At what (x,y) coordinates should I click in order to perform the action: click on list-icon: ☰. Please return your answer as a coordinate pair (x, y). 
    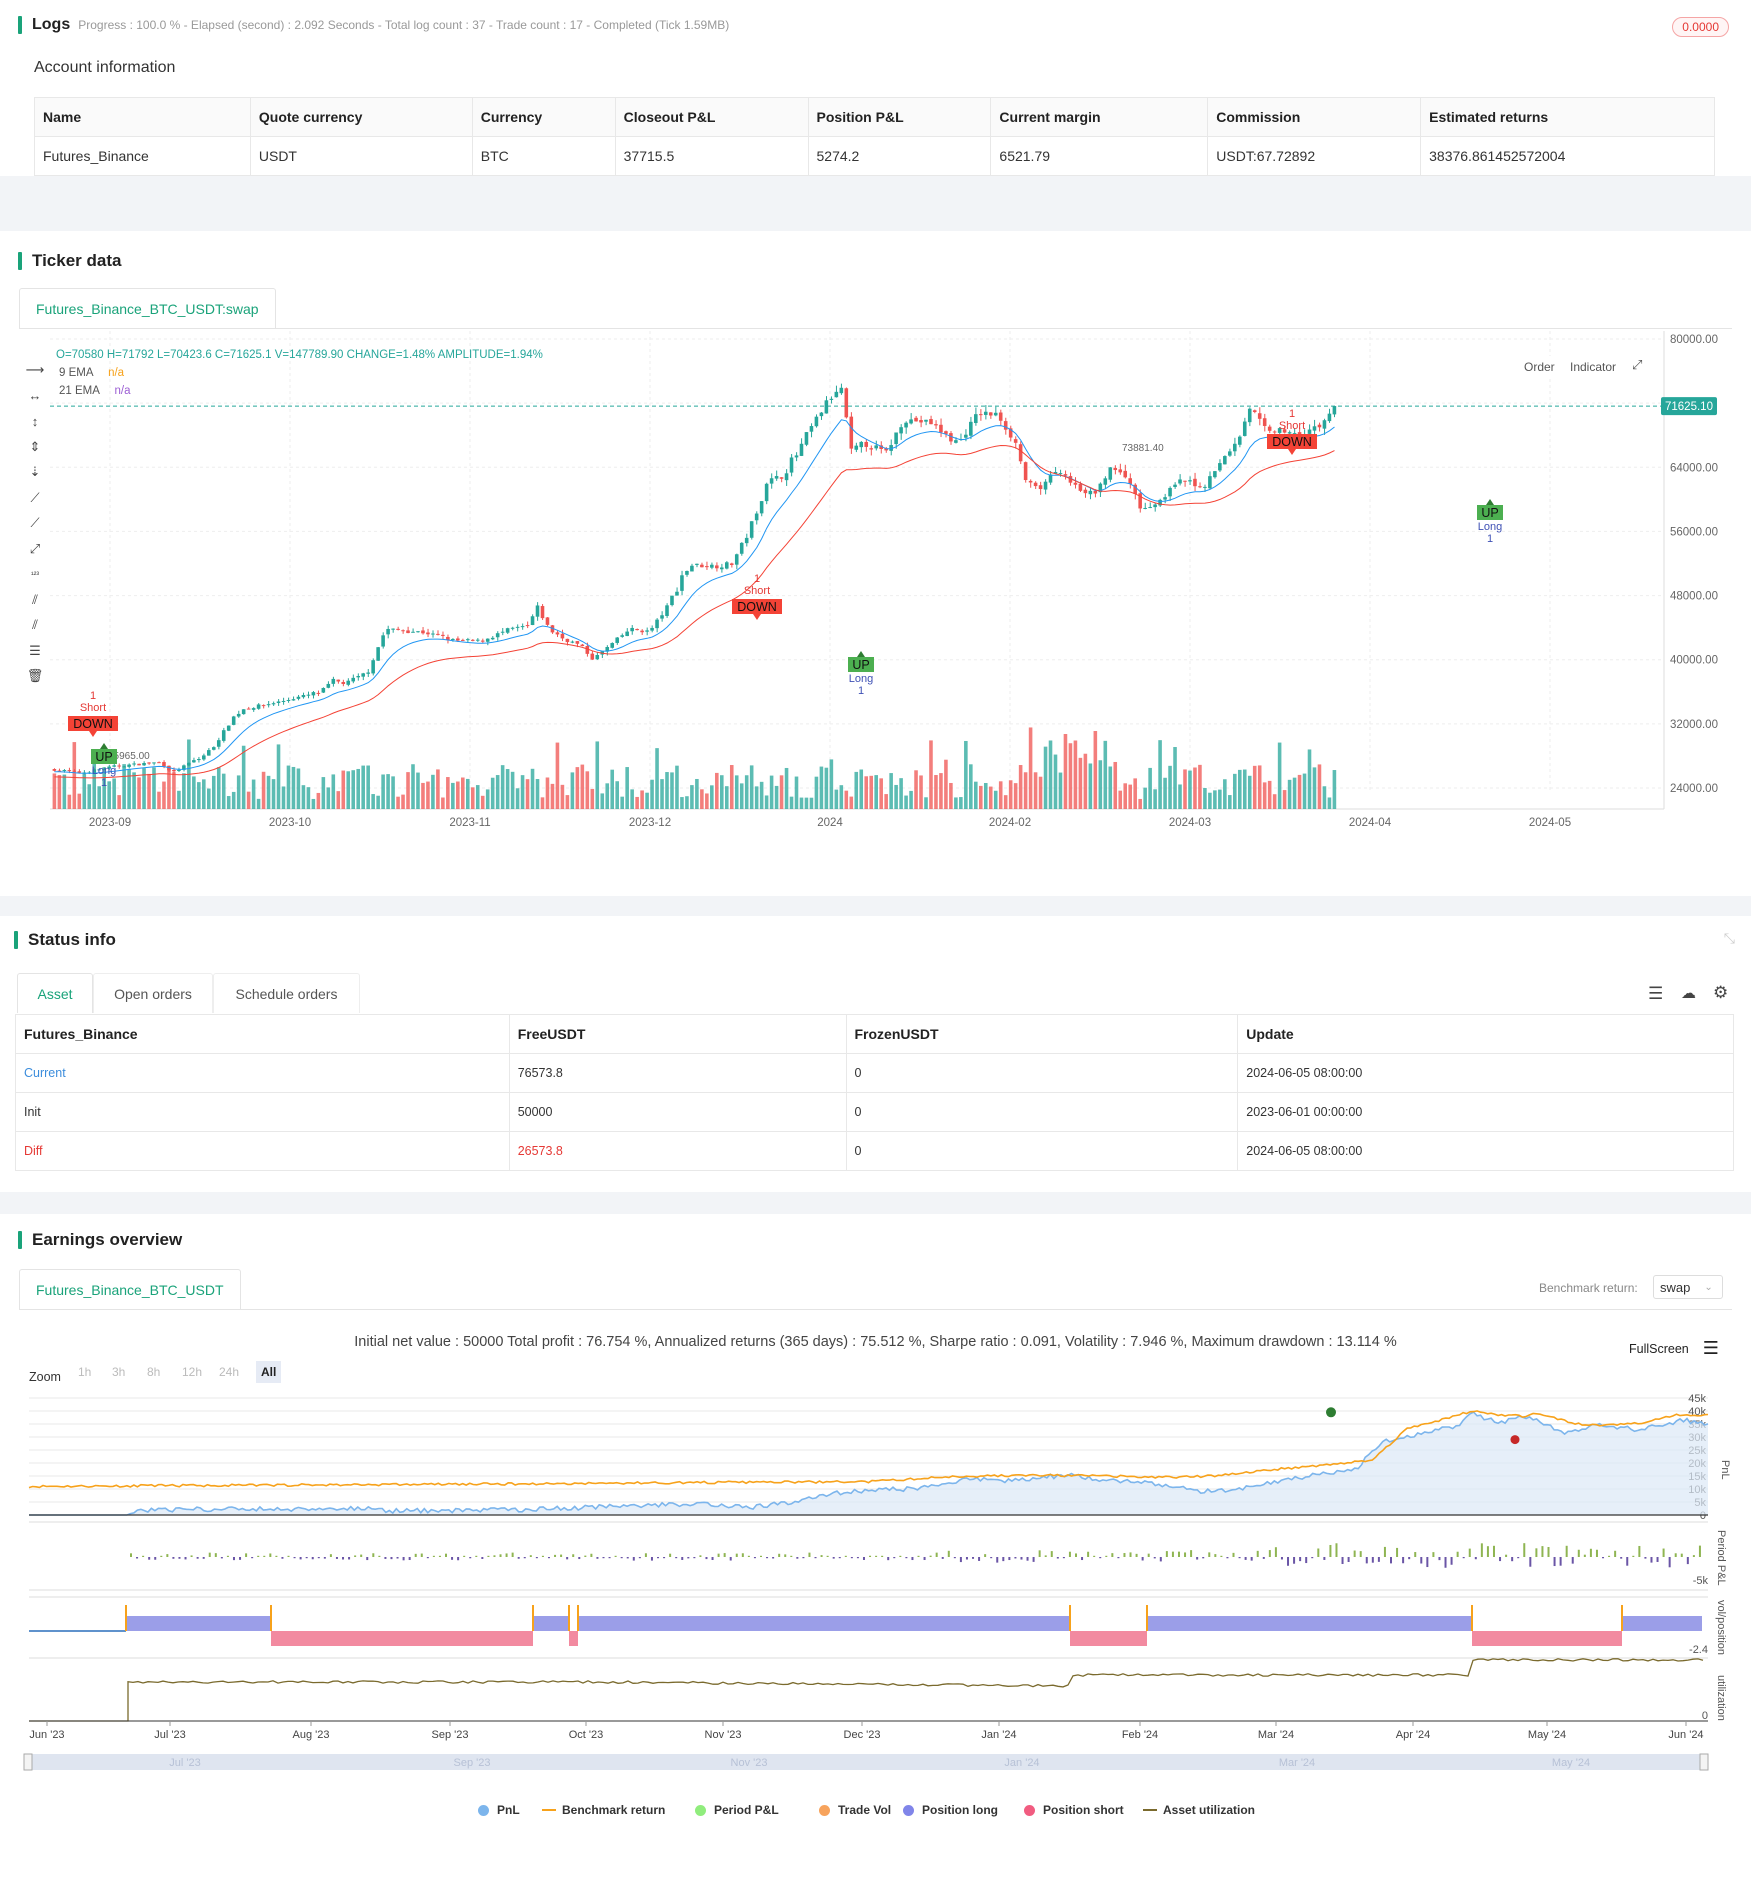
    Looking at the image, I should click on (1656, 993).